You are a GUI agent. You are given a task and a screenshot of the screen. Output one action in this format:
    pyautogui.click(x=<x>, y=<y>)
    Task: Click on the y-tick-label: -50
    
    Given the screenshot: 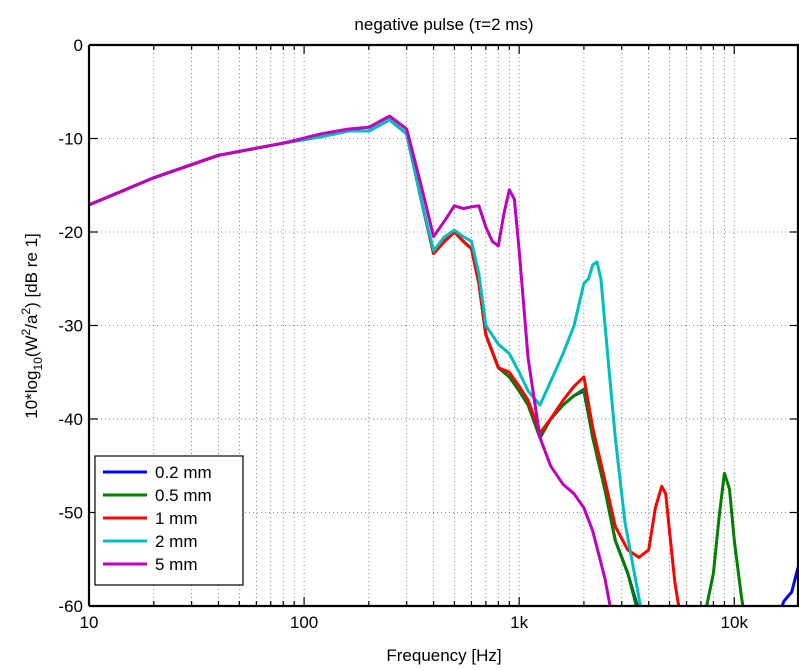 What is the action you would take?
    pyautogui.click(x=70, y=513)
    